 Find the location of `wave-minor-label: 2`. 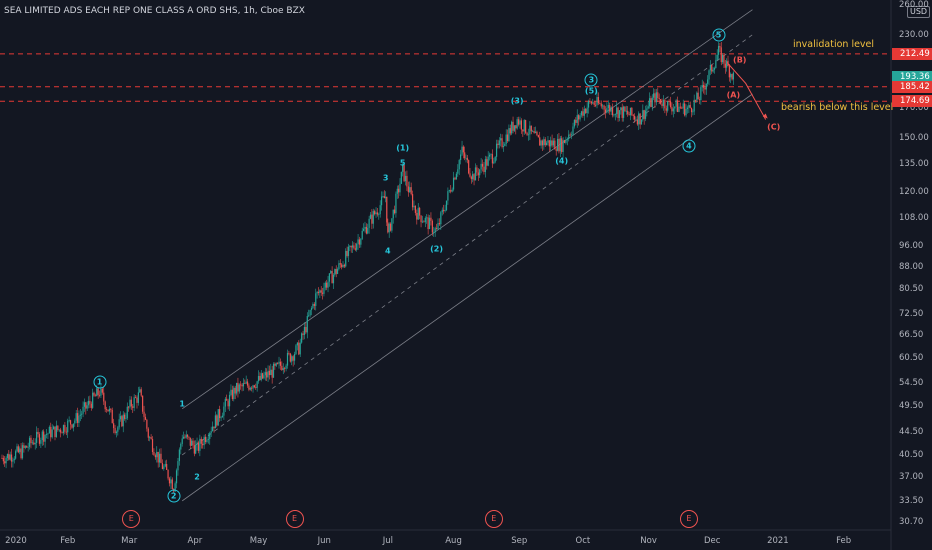

wave-minor-label: 2 is located at coordinates (197, 477).